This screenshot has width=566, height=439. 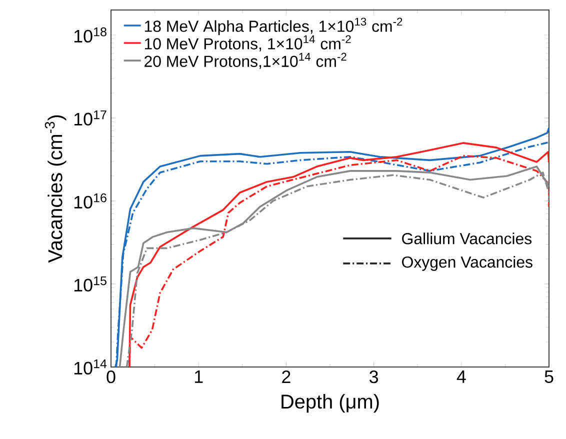 I want to click on legend-label: 20 MeV Protons,1×10$^{14}$ cm$^{-2}$, so click(x=245, y=60).